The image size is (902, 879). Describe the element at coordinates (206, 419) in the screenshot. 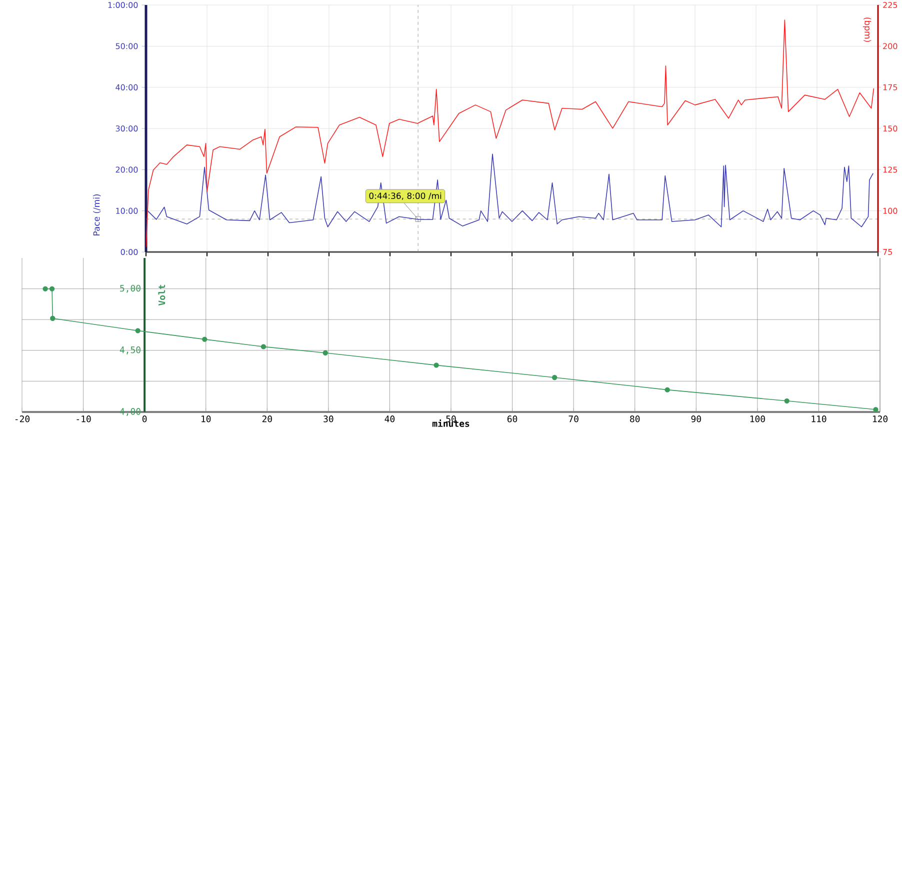

I see `x-tick-label: 10` at that location.